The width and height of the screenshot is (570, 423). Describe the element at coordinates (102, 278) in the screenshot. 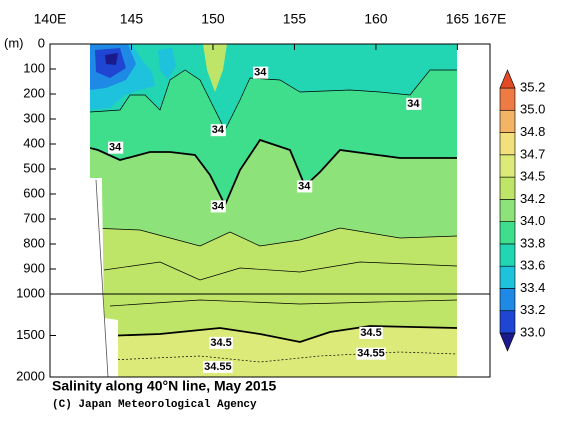

I see `section-edge` at that location.